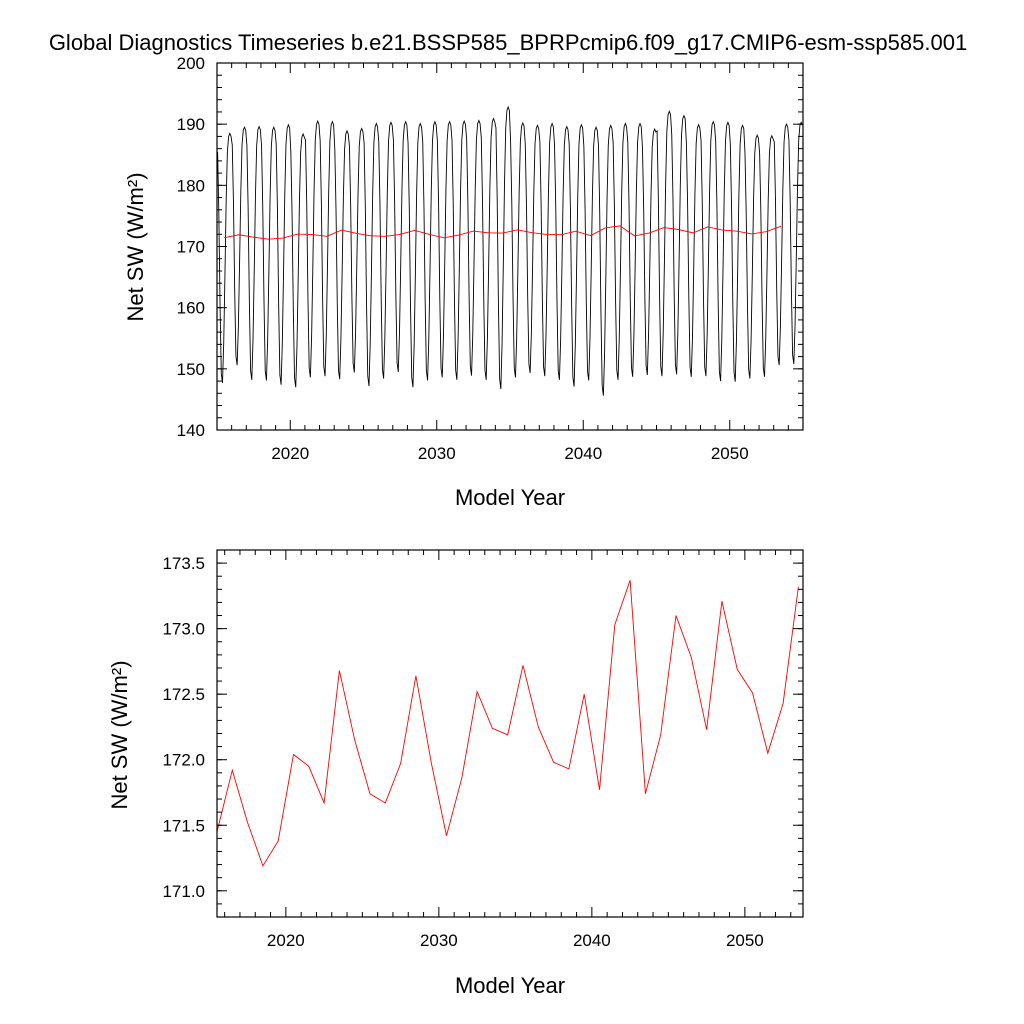 The height and width of the screenshot is (1024, 1024). What do you see at coordinates (183, 825) in the screenshot?
I see `y-tick-label: 171.5` at bounding box center [183, 825].